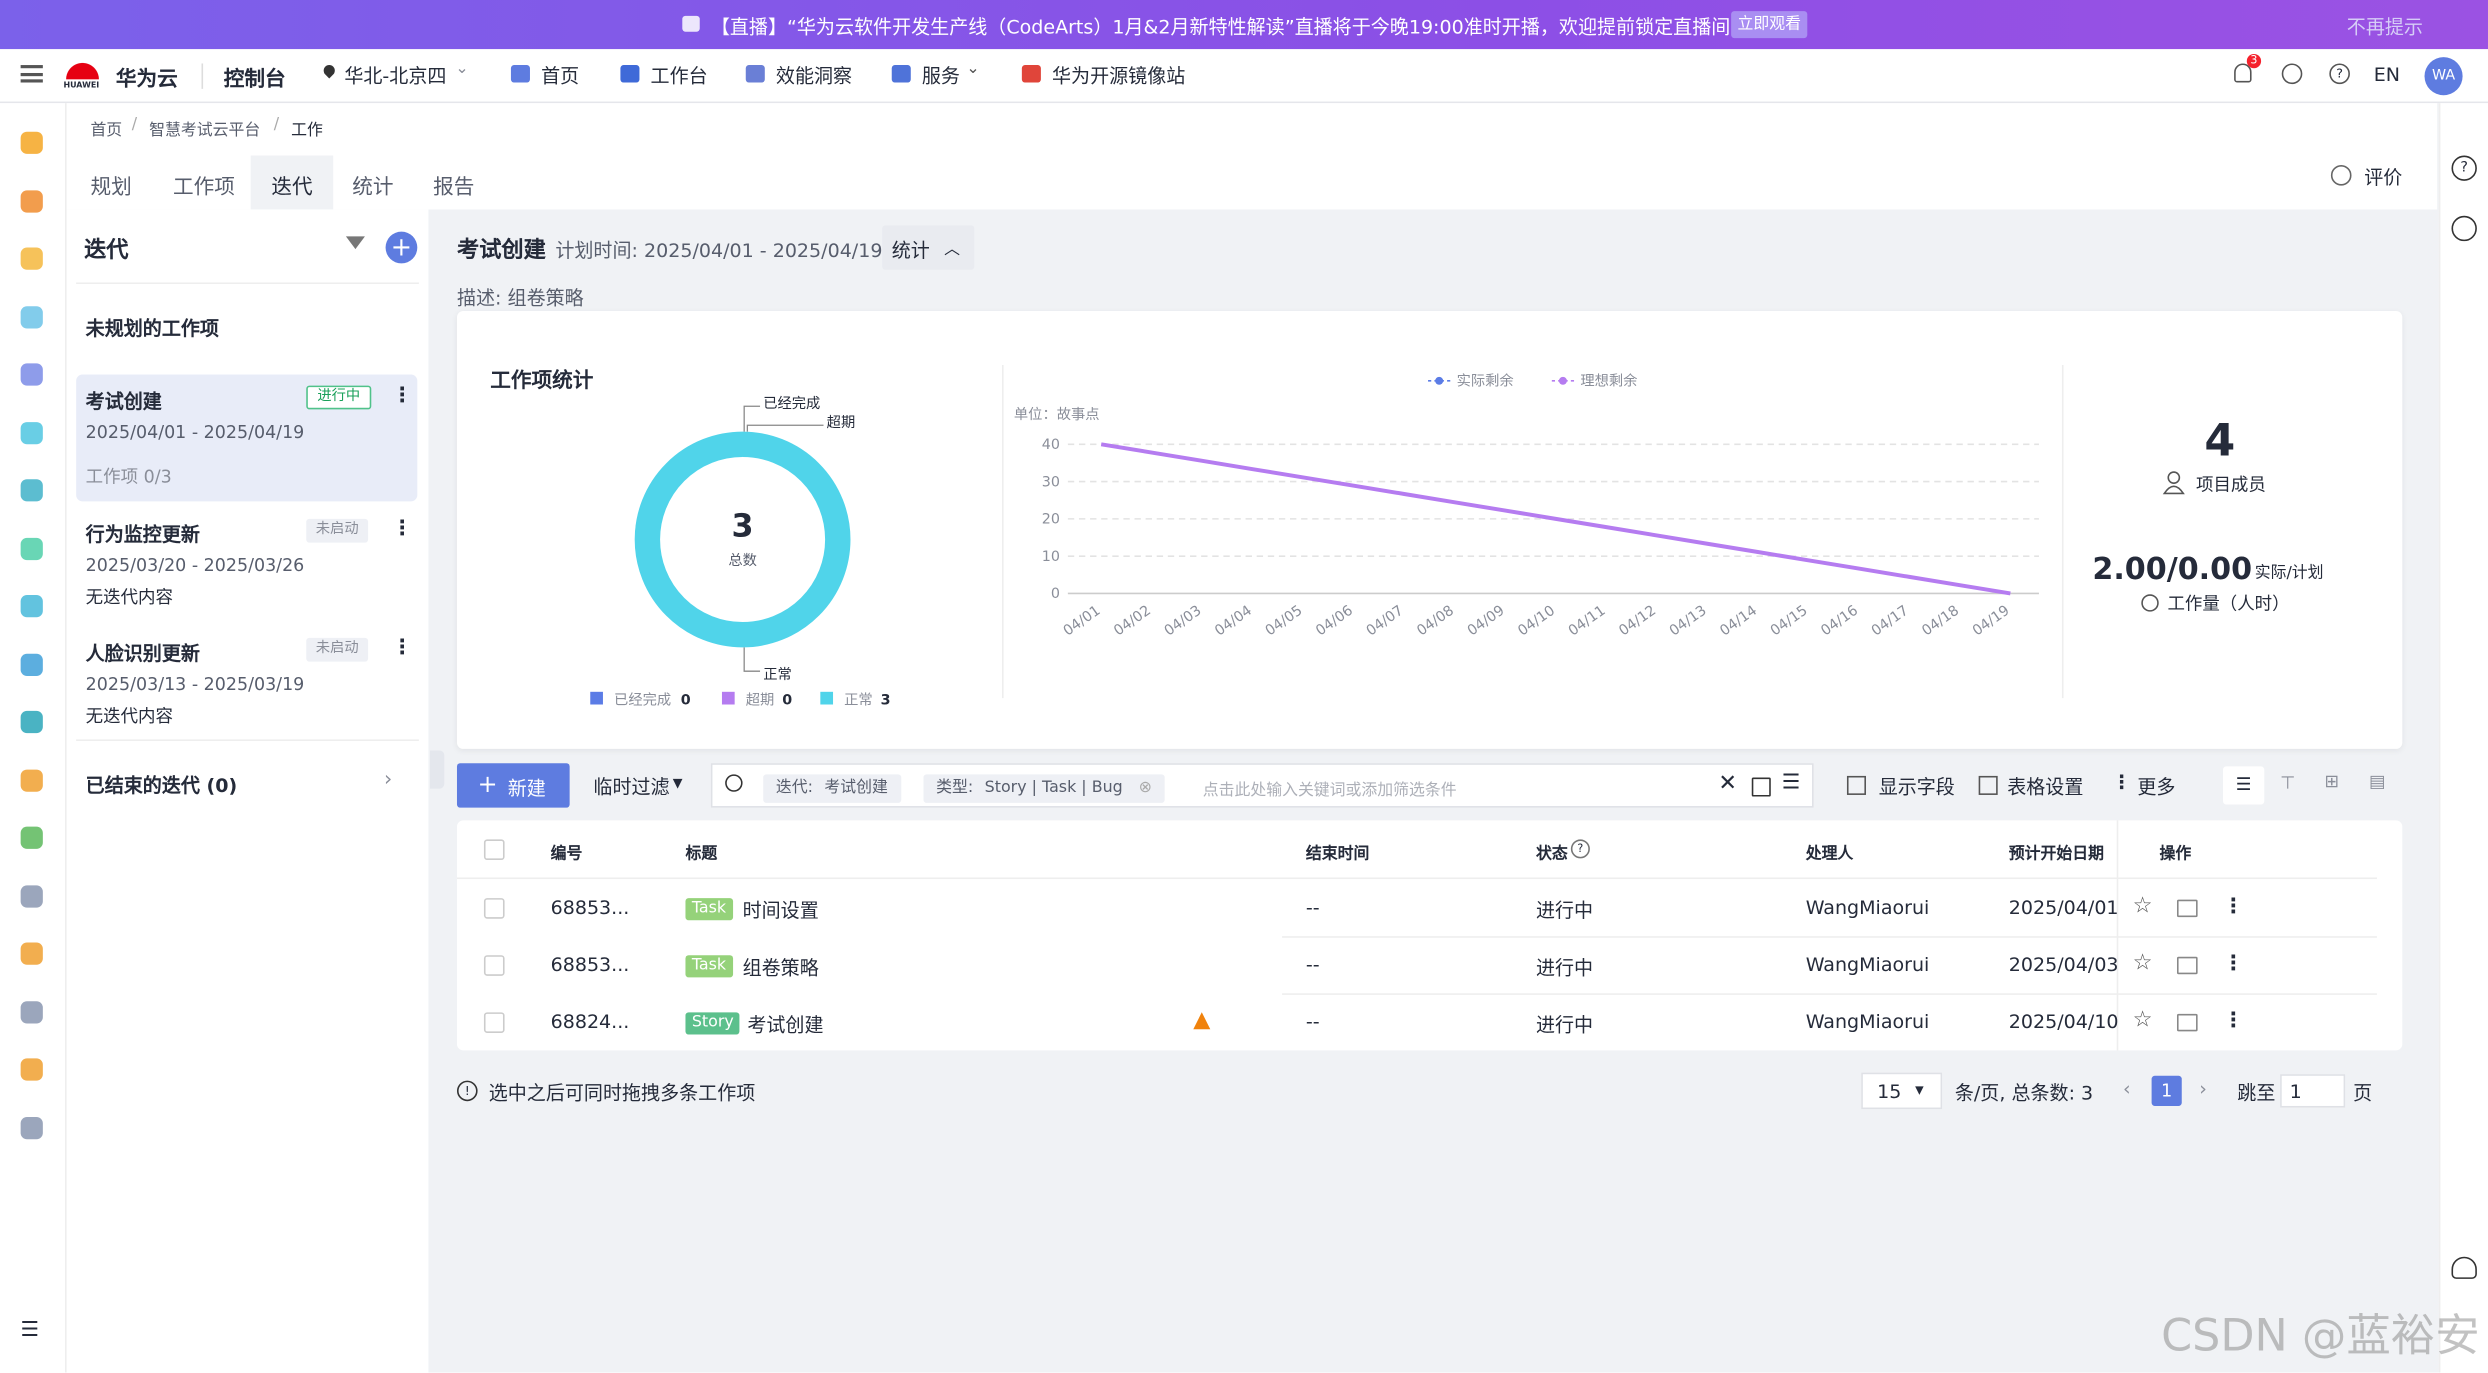 Image resolution: width=2488 pixels, height=1373 pixels. What do you see at coordinates (203, 188) in the screenshot?
I see `tab: 工作项` at bounding box center [203, 188].